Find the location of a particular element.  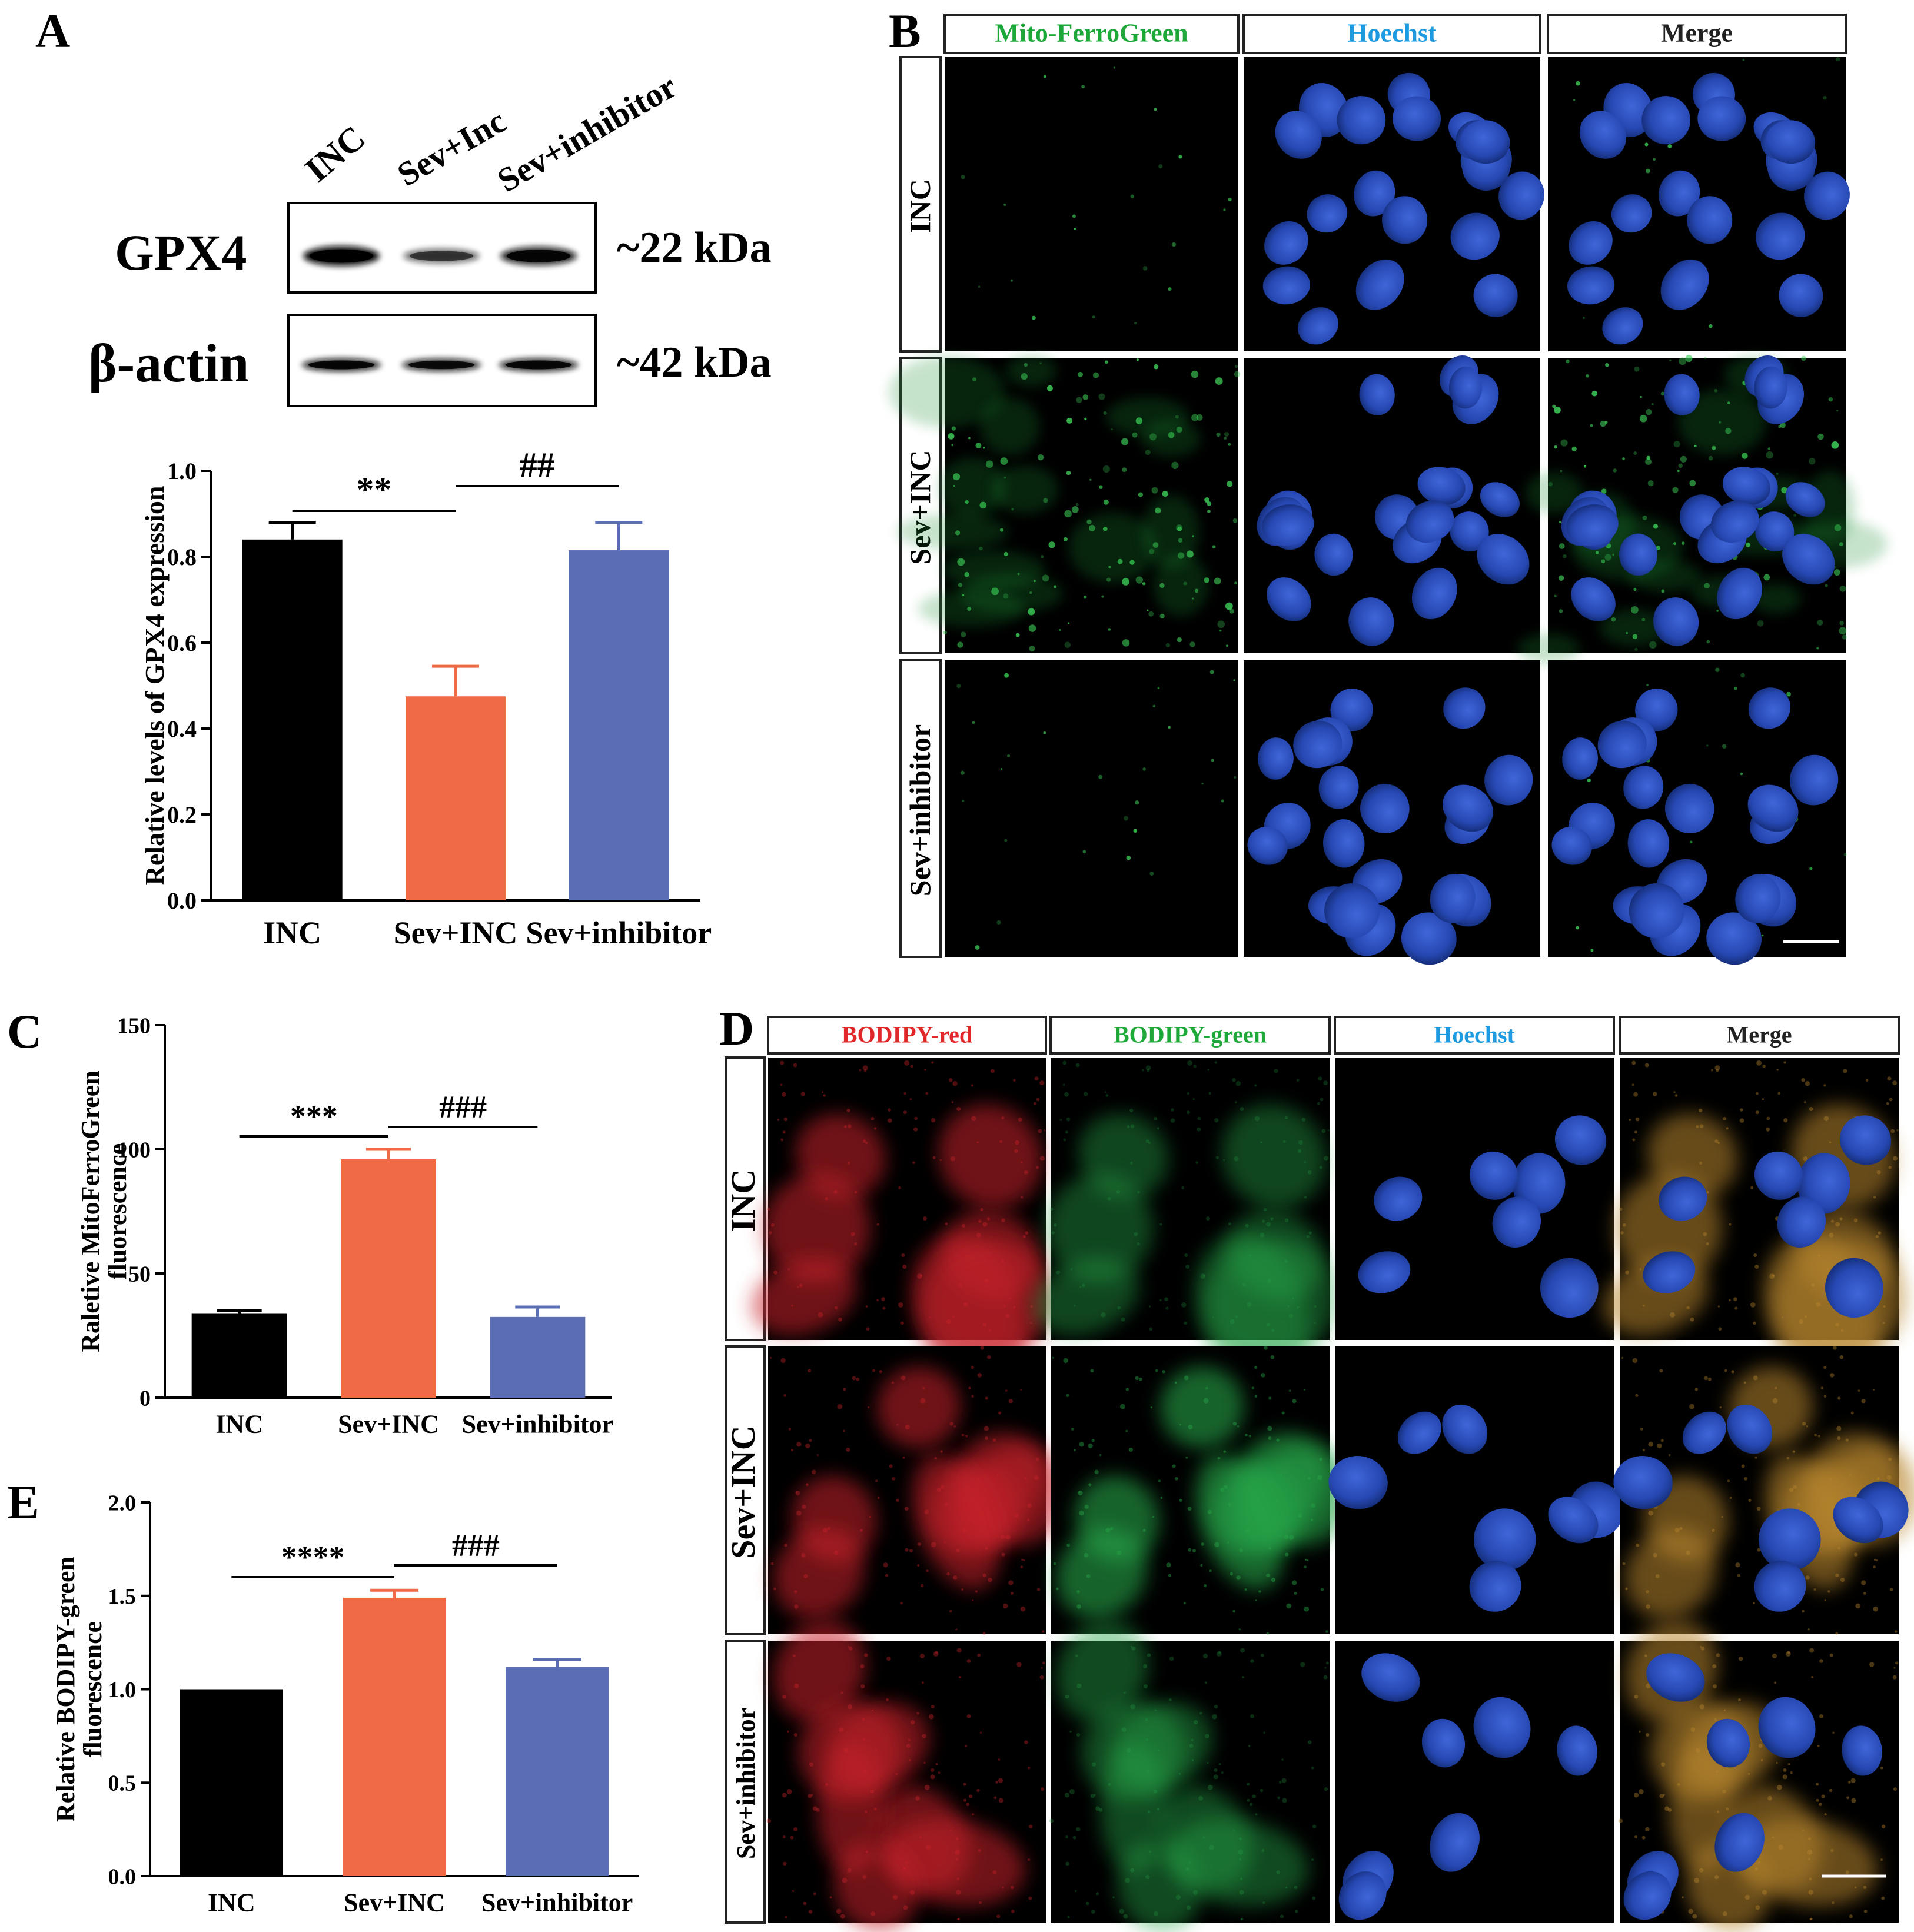

row-header-box is located at coordinates (745, 1782).